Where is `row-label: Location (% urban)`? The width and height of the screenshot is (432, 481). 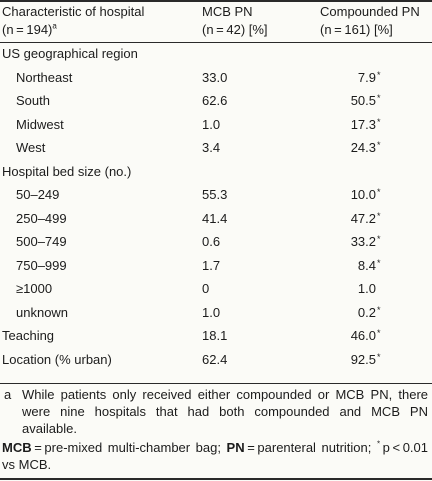 row-label: Location (% urban) is located at coordinates (57, 359).